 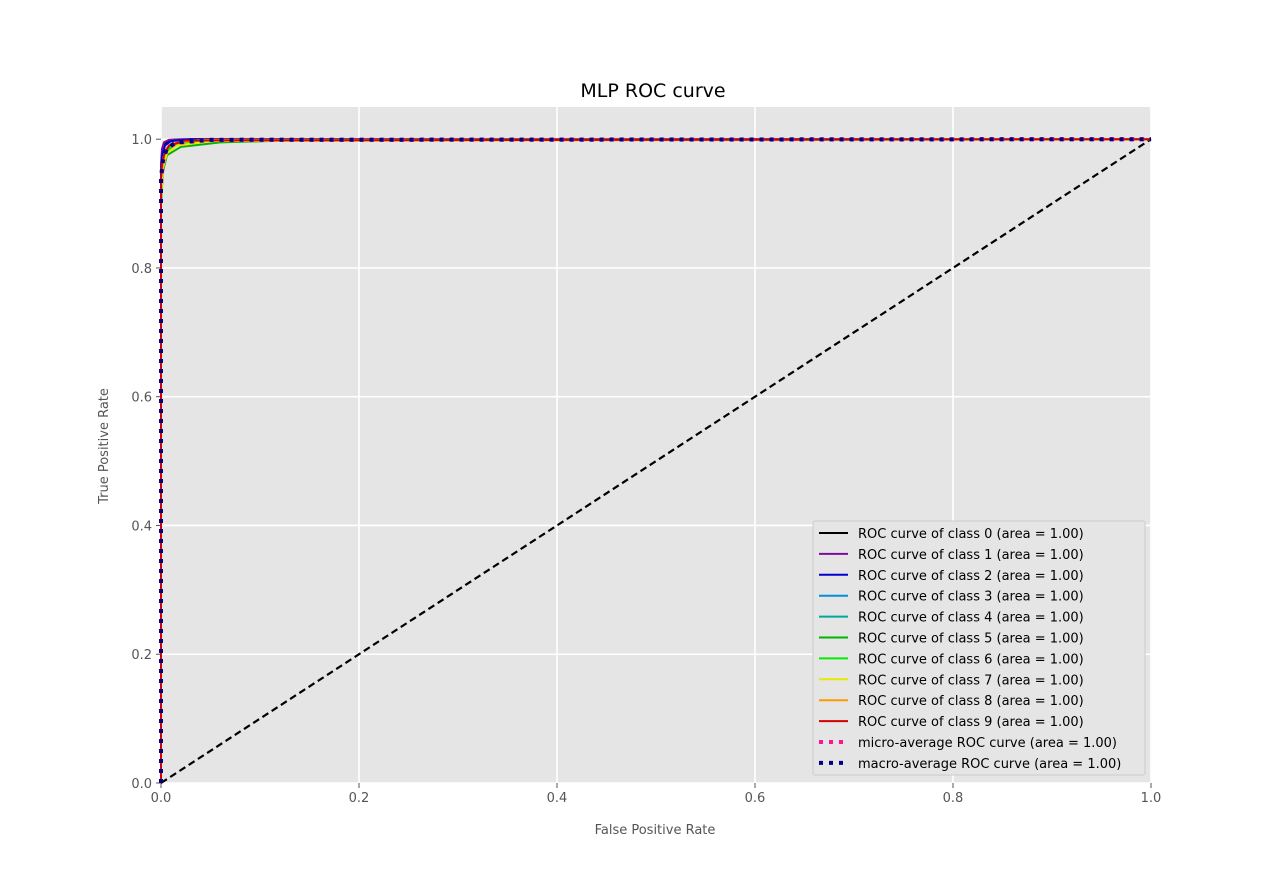 What do you see at coordinates (971, 618) in the screenshot?
I see `legend-label: ROC curve of class 4 (area = 1.00)` at bounding box center [971, 618].